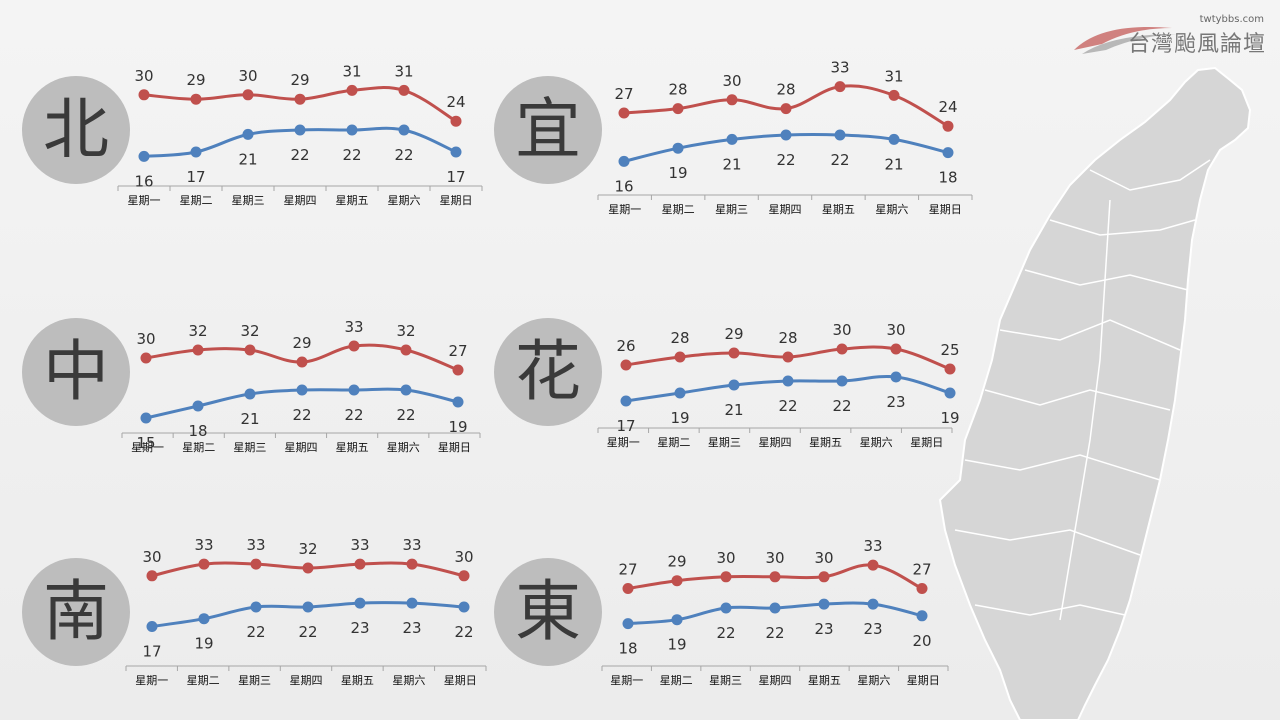 The image size is (1280, 720). Describe the element at coordinates (145, 443) in the screenshot. I see `low-temp-value-label: 15` at that location.